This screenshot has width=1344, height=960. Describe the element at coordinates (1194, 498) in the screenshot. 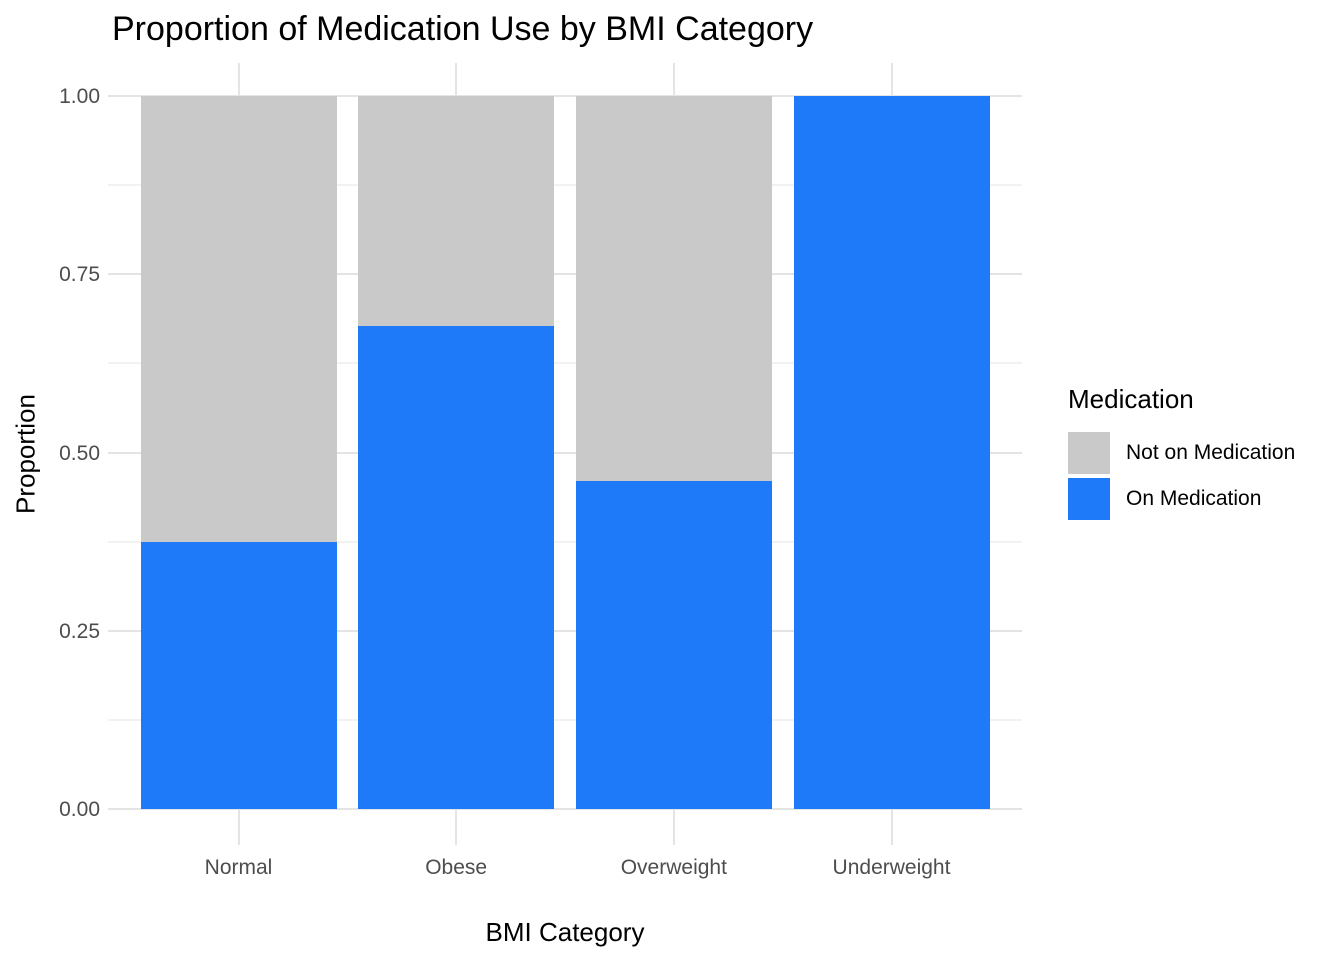

I see `legend-label: On Medication` at that location.